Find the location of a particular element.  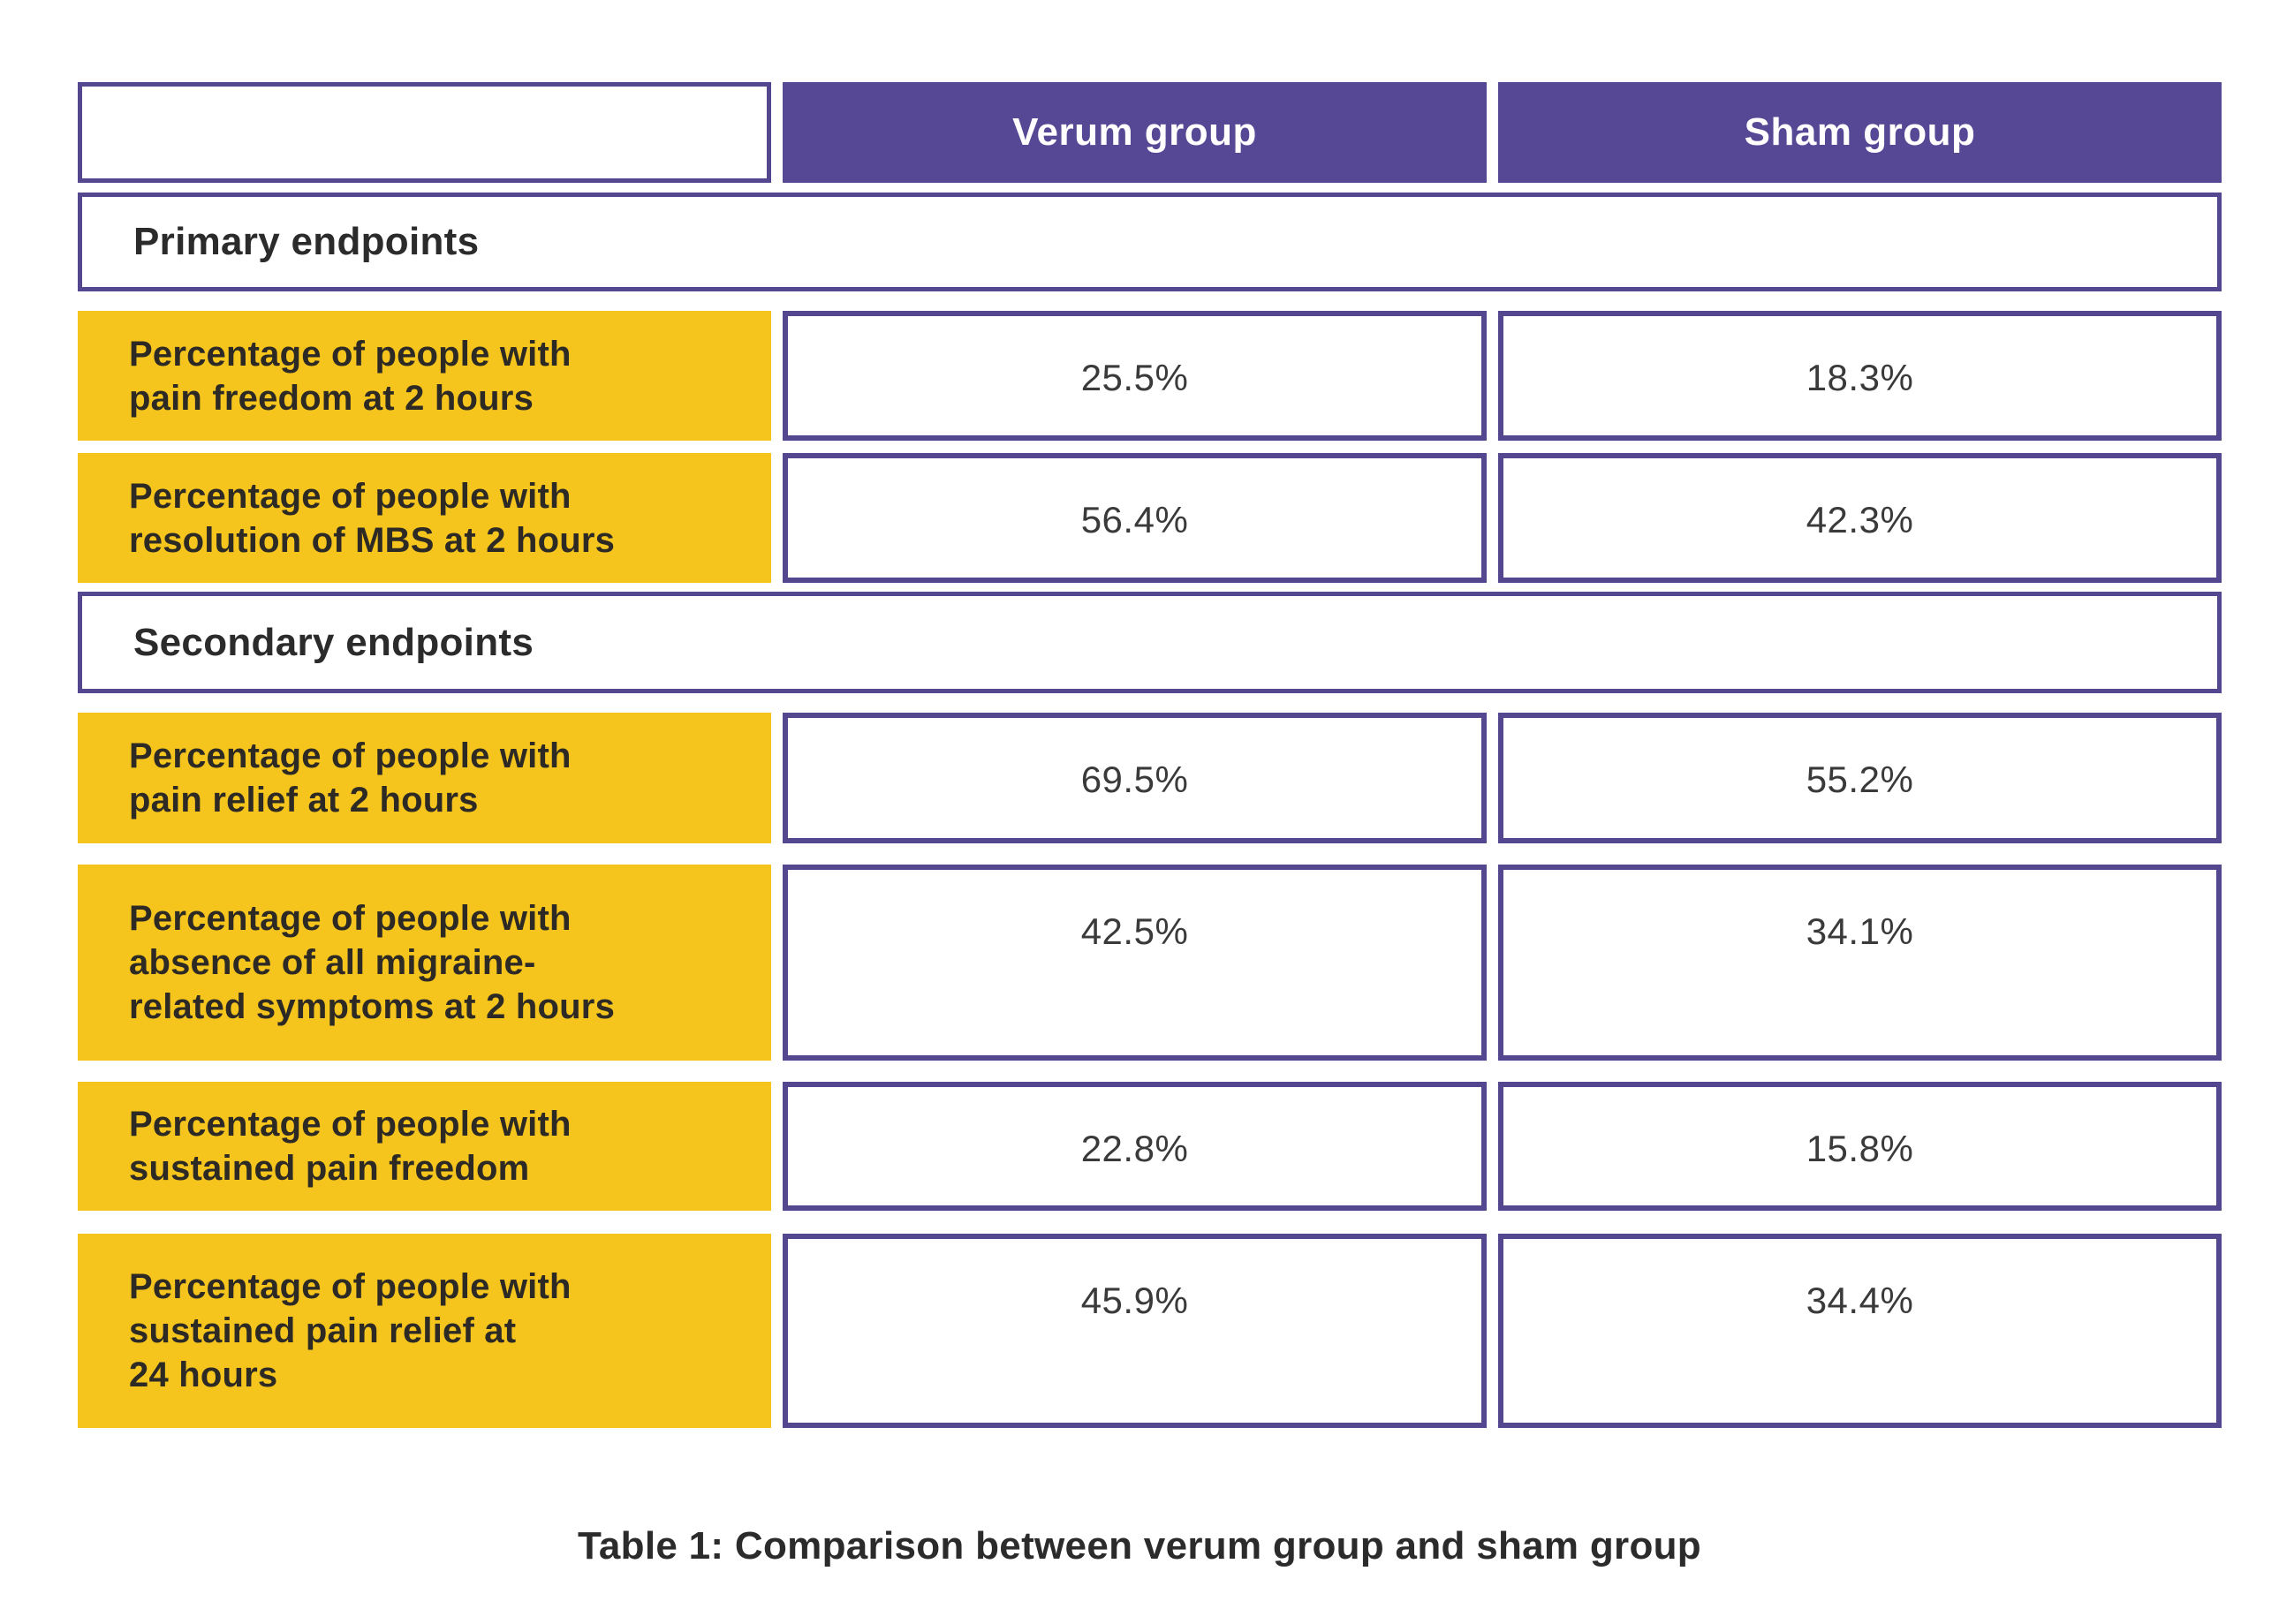

sham-value: 55.2% is located at coordinates (1860, 778).